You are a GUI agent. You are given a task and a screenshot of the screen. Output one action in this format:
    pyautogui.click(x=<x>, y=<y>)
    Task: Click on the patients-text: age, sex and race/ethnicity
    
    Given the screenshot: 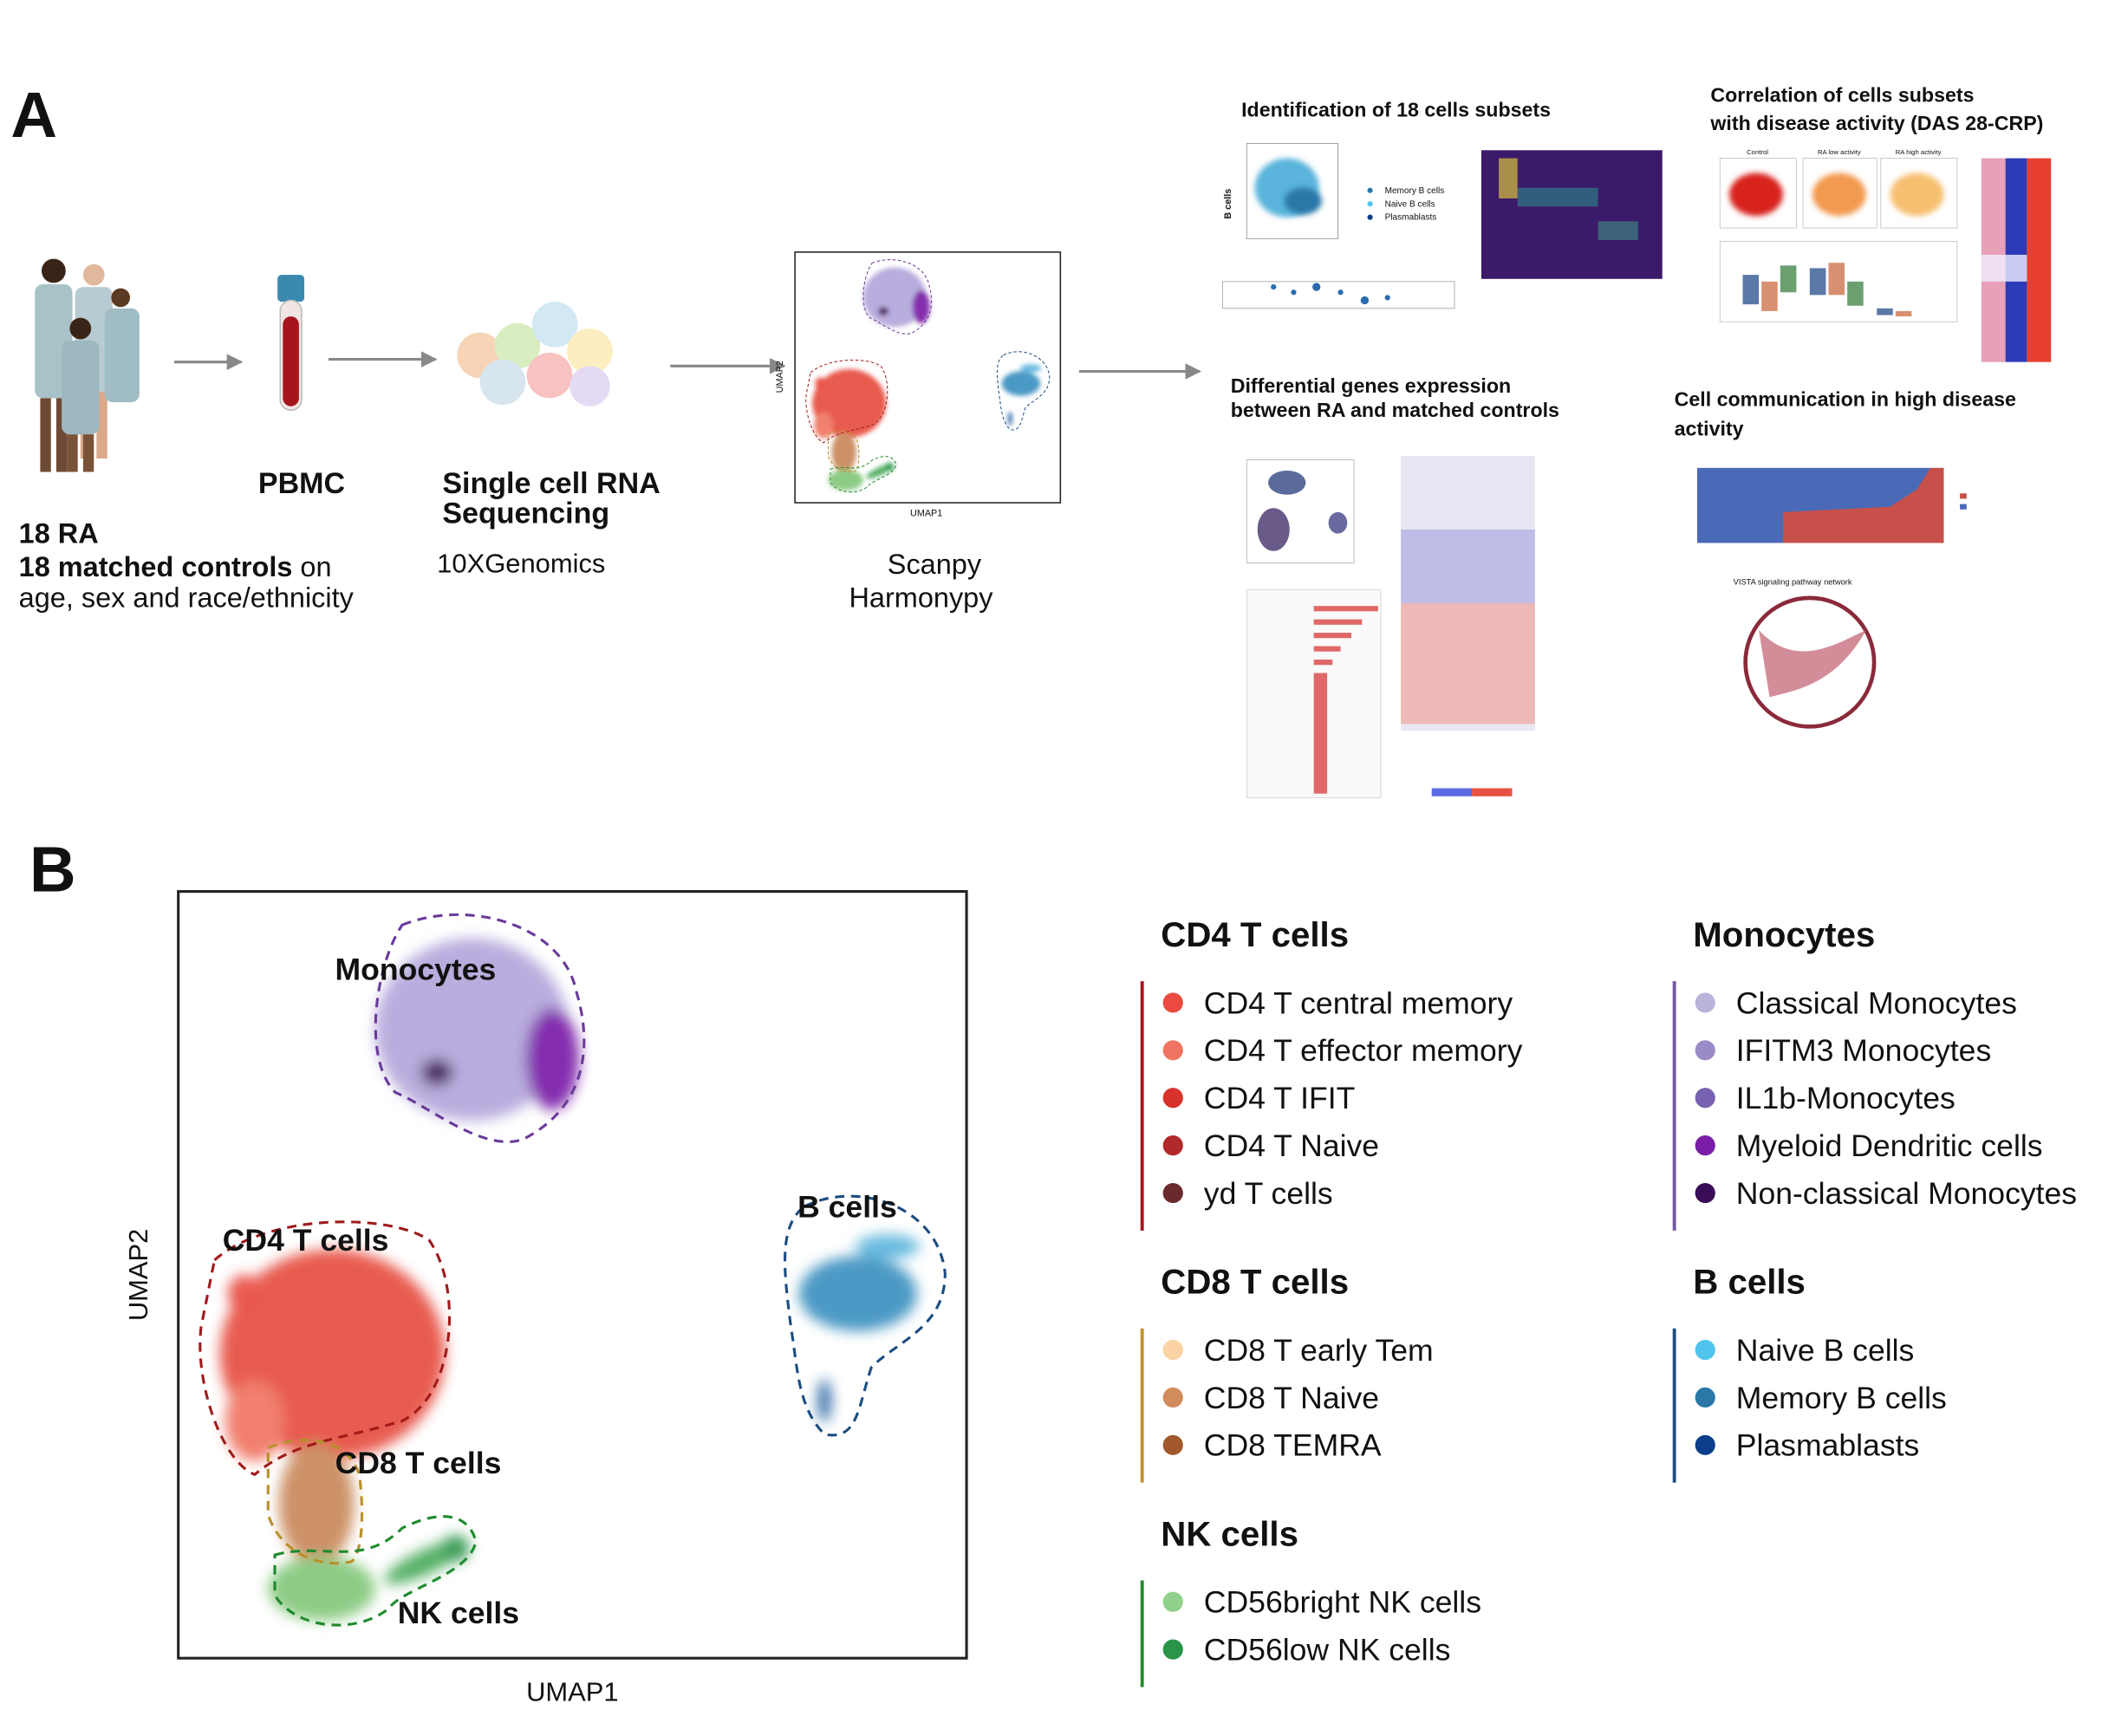 What is the action you would take?
    pyautogui.click(x=187, y=598)
    